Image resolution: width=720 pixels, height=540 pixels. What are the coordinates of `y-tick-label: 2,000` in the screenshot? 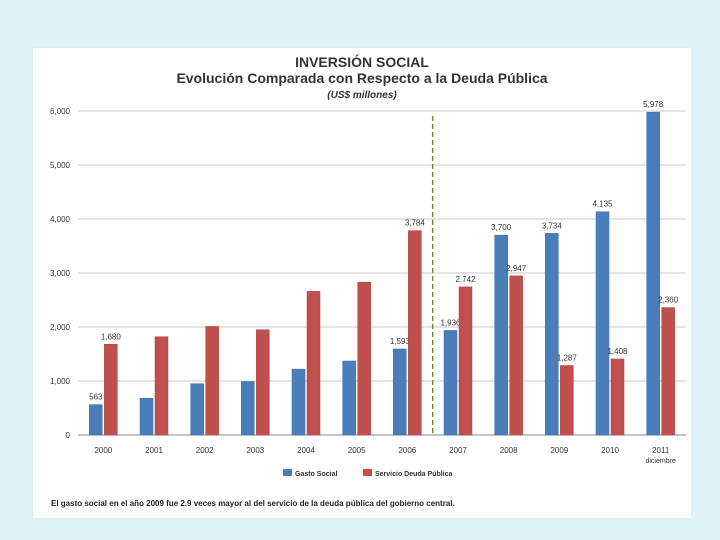 It's located at (60, 327).